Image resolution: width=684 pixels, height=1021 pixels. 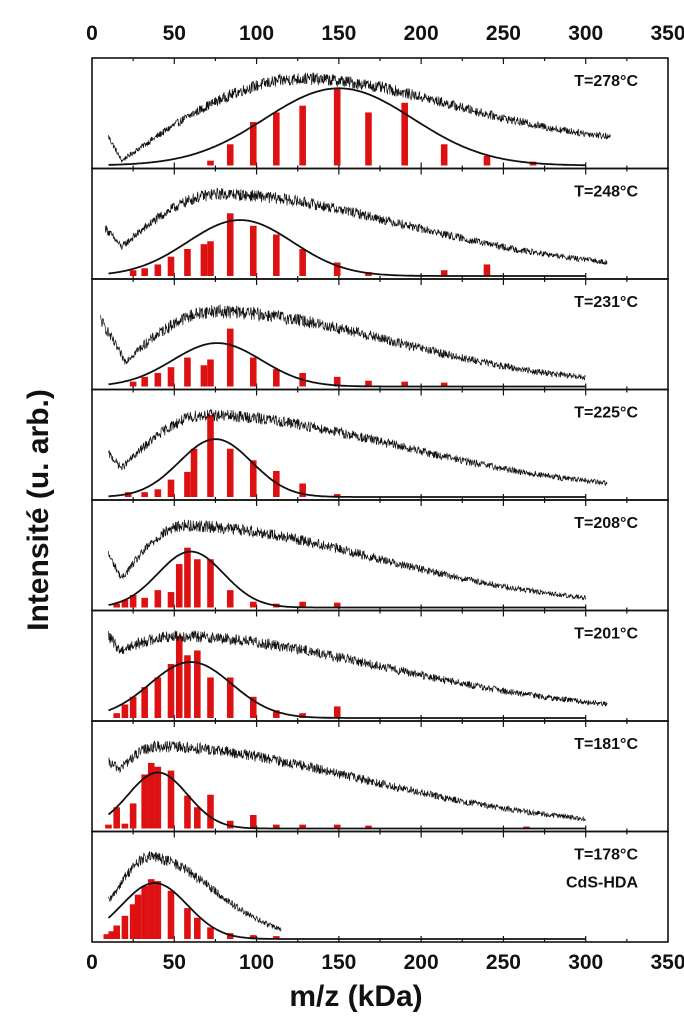 I want to click on panel-6: T=181°C, so click(x=380, y=776).